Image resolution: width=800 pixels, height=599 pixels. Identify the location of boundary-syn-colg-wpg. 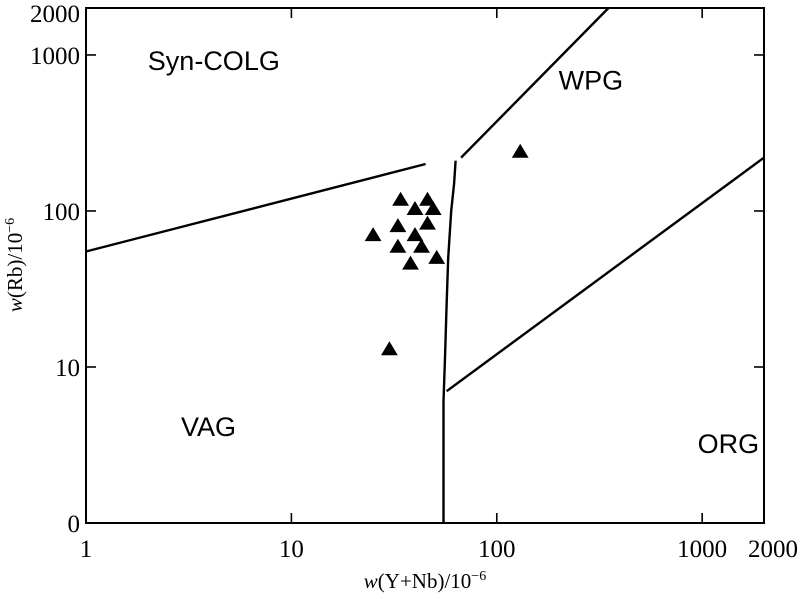
(535, 83).